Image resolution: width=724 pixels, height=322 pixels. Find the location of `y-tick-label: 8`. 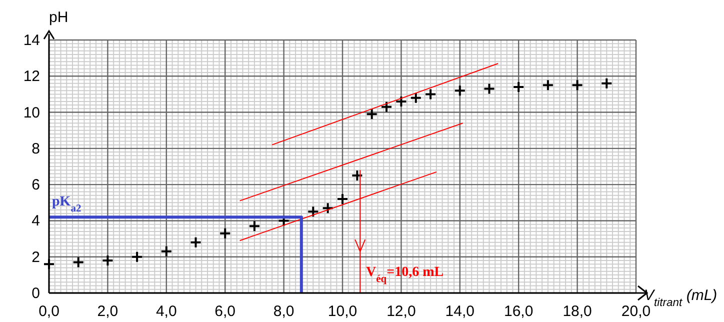

y-tick-label: 8 is located at coordinates (36, 149).